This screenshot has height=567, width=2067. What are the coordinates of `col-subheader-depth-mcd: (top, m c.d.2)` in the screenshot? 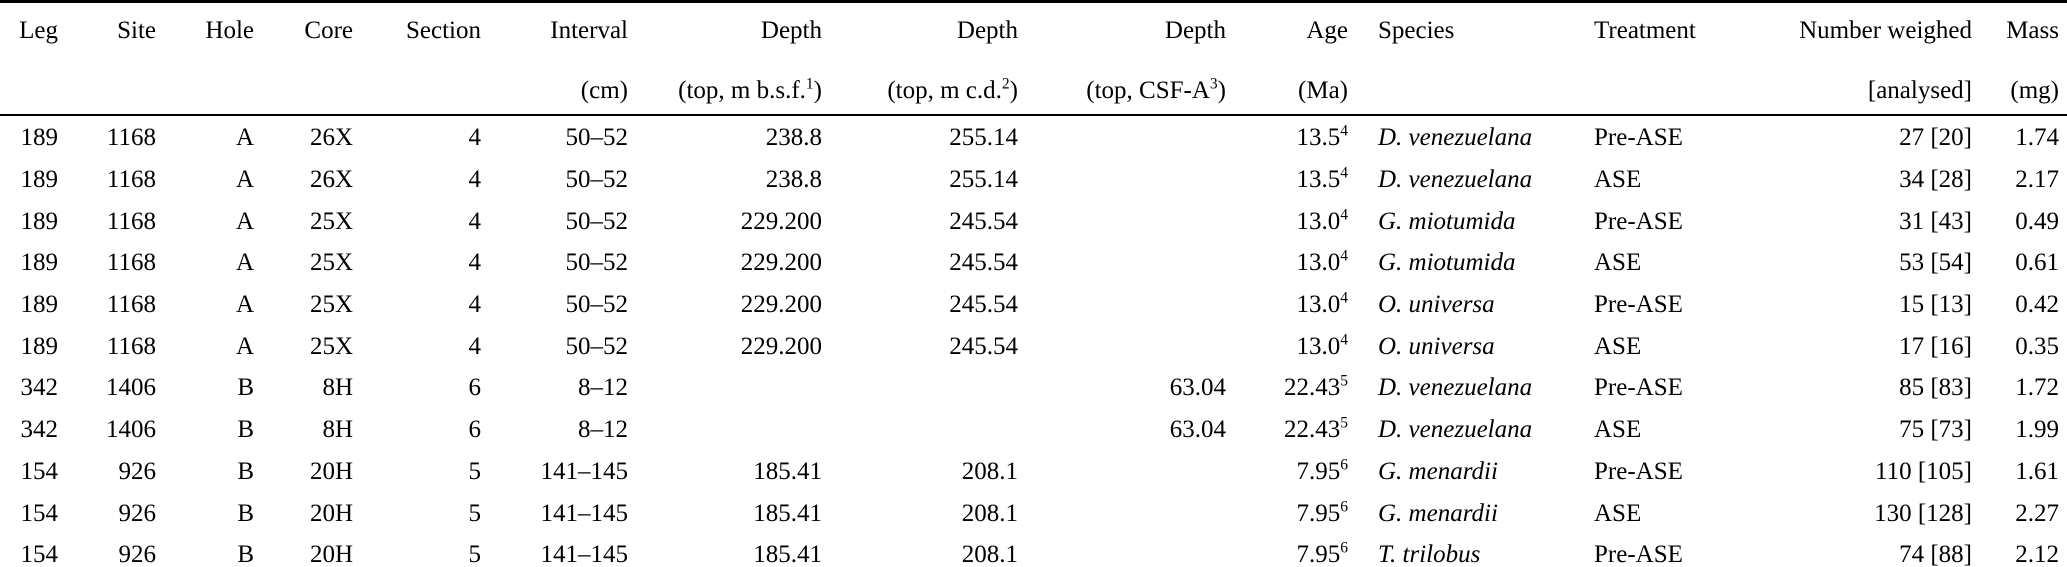 It's located at (952, 89).